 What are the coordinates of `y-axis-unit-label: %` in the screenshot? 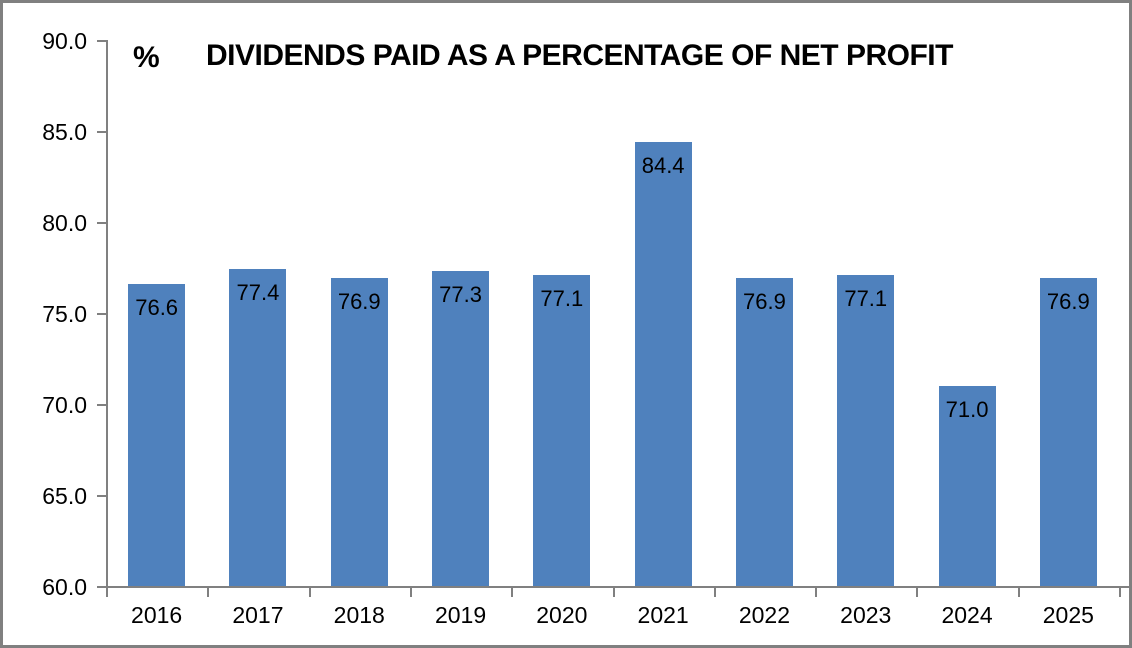 It's located at (146, 57).